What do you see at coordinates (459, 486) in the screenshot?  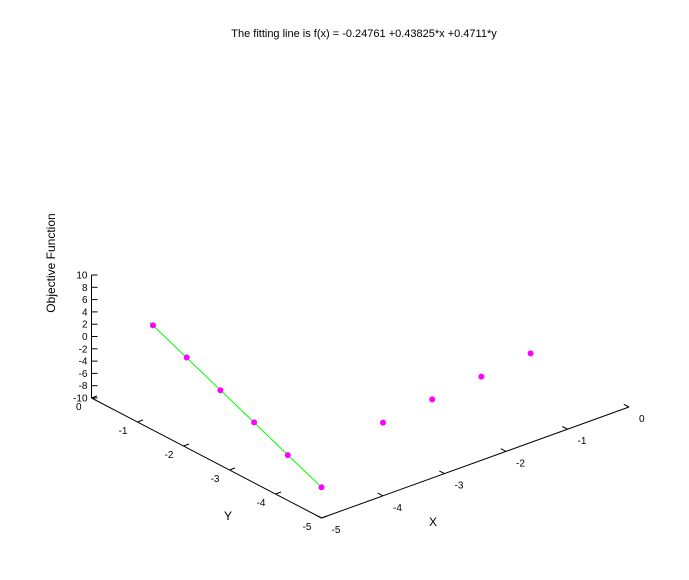 I see `x-tick-label: -3` at bounding box center [459, 486].